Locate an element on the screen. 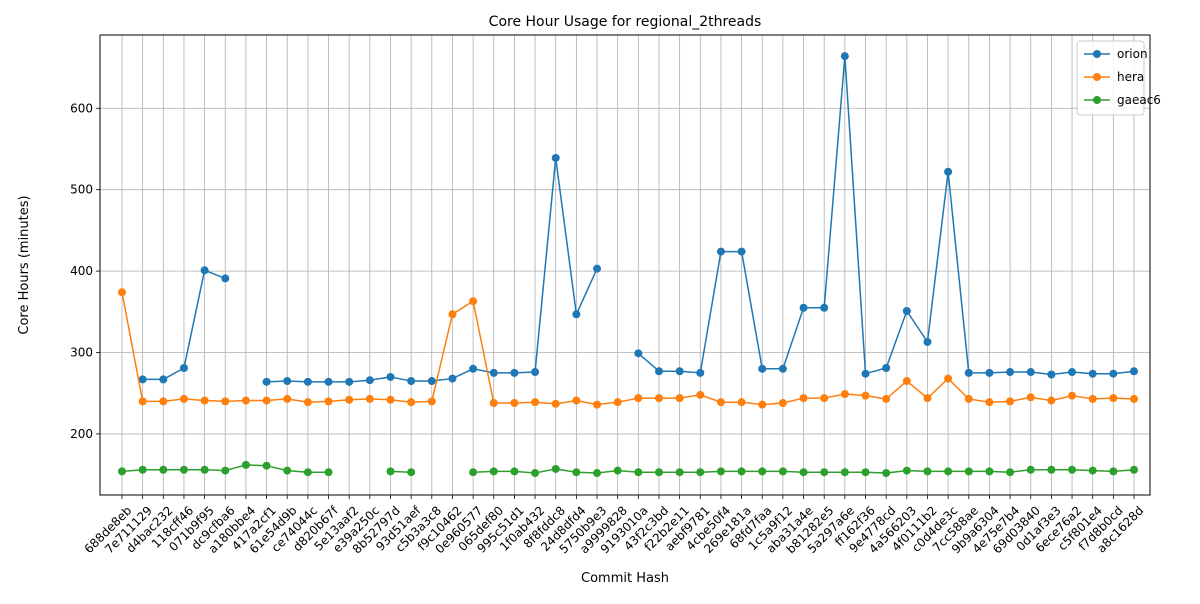 The width and height of the screenshot is (1200, 604). legend-box is located at coordinates (1110, 78).